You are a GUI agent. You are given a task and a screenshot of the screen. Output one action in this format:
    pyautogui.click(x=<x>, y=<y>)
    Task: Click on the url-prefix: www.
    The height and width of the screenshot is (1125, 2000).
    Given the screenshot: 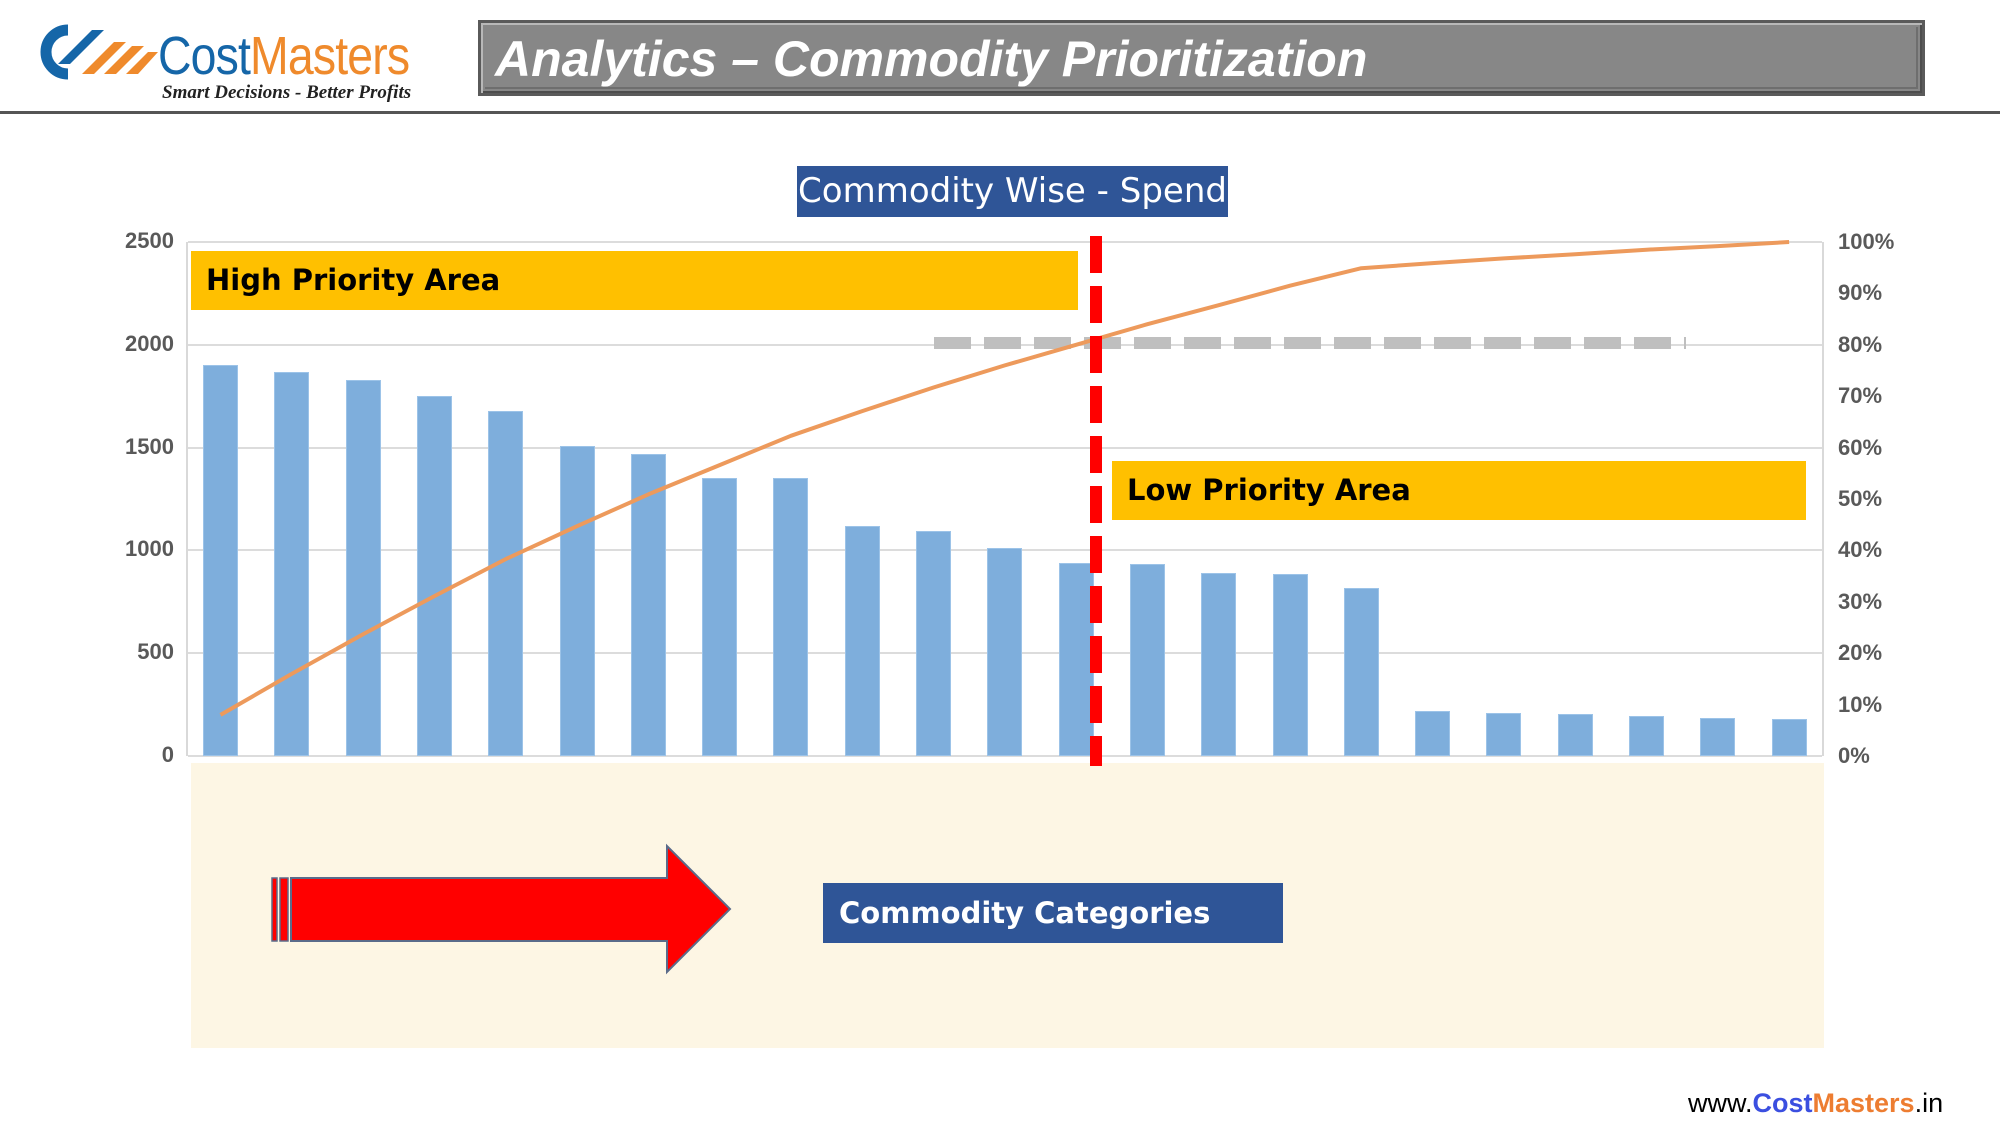 What is the action you would take?
    pyautogui.click(x=1720, y=1103)
    